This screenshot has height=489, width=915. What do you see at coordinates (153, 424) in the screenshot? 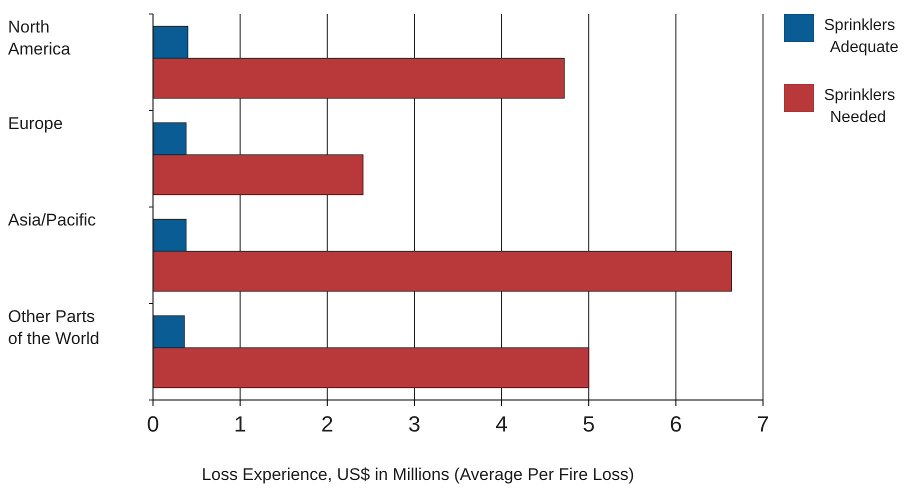
I see `x-tick-label: 0` at bounding box center [153, 424].